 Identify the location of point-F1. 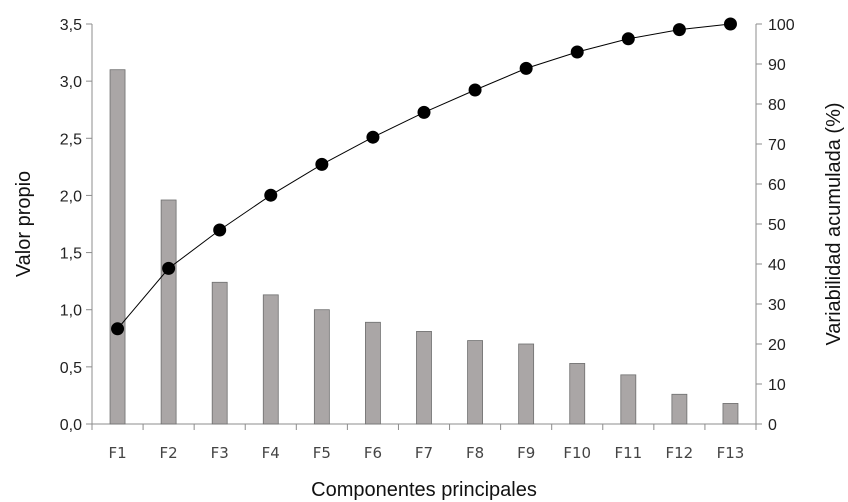
(118, 329).